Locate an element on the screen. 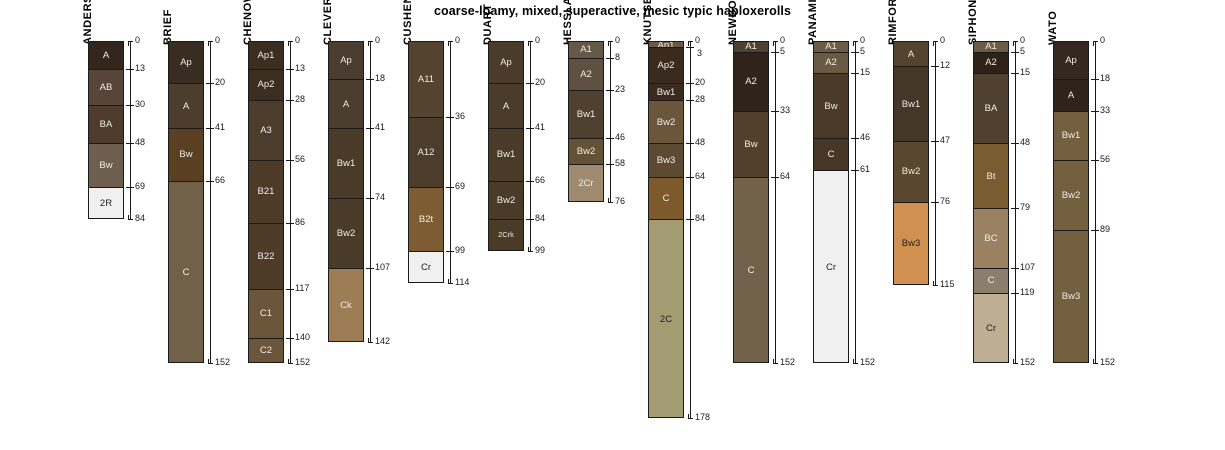 This screenshot has width=1225, height=450. horizon-b21: B21 is located at coordinates (266, 191).